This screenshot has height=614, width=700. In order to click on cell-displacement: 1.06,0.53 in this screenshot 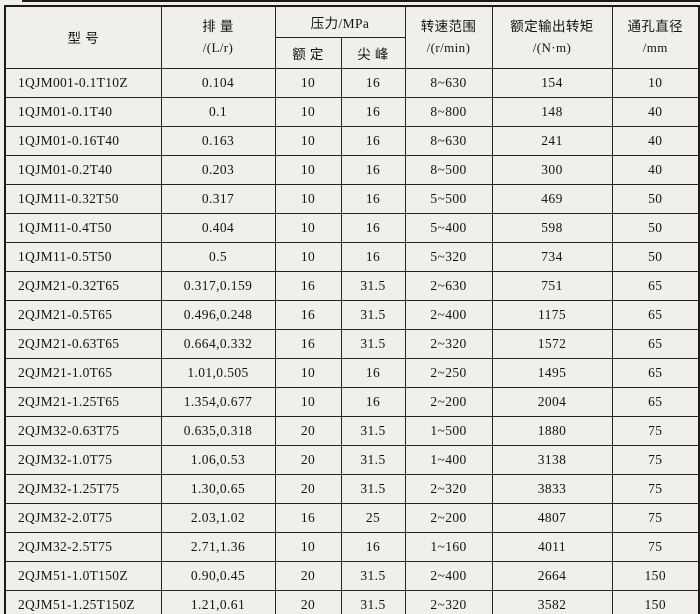, I will do `click(218, 459)`.